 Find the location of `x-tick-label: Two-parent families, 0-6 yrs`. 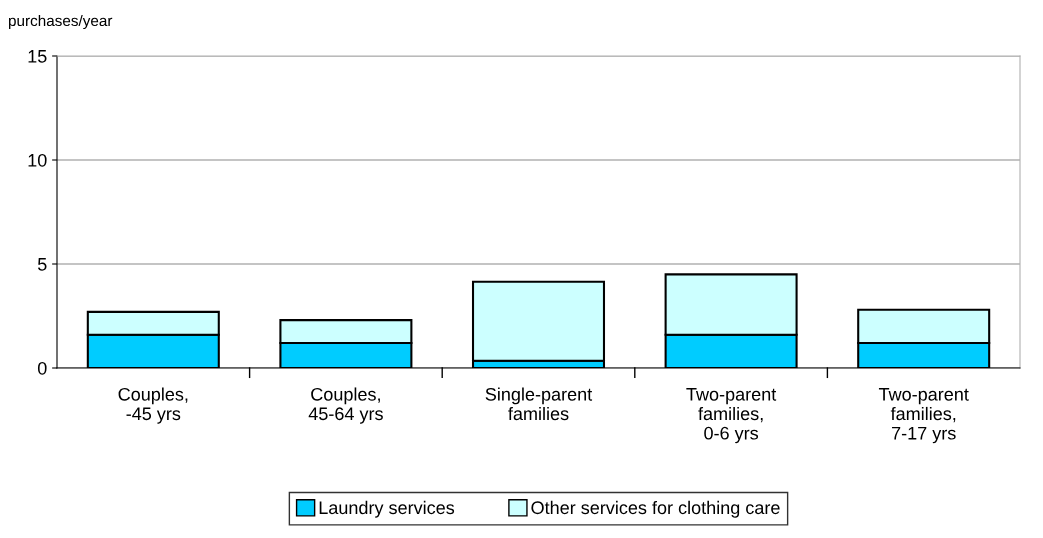

x-tick-label: Two-parent families, 0-6 yrs is located at coordinates (731, 416).